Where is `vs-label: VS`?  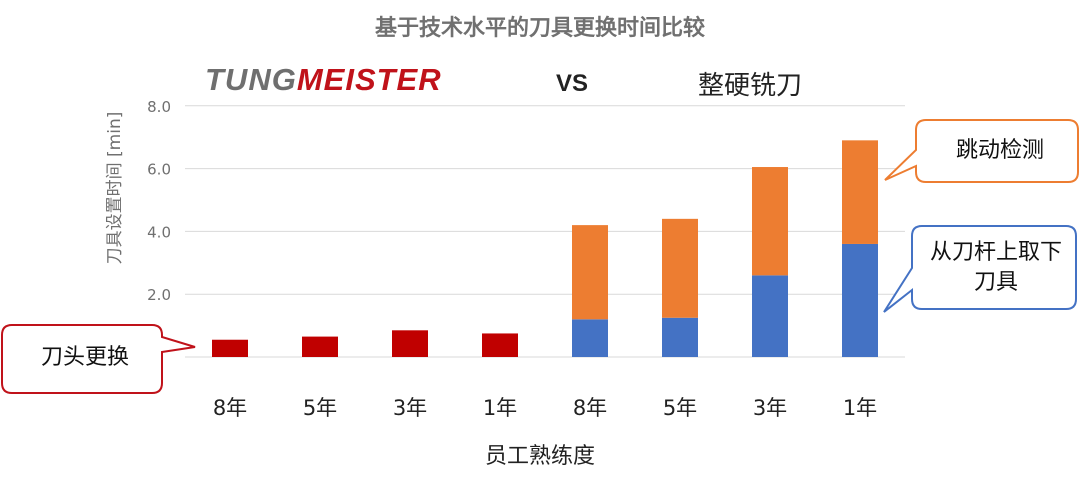 vs-label: VS is located at coordinates (572, 83).